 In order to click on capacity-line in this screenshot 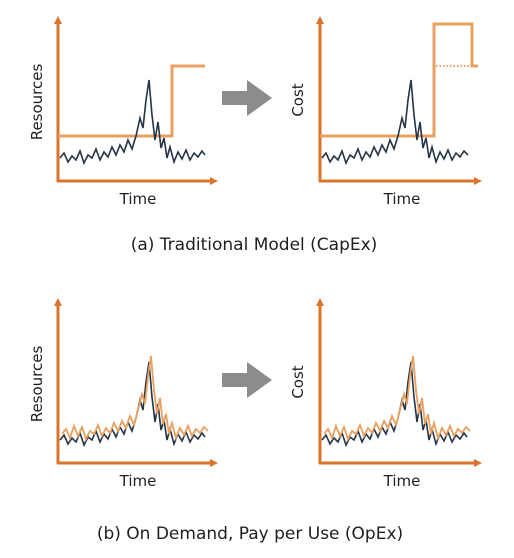, I will do `click(131, 101)`.